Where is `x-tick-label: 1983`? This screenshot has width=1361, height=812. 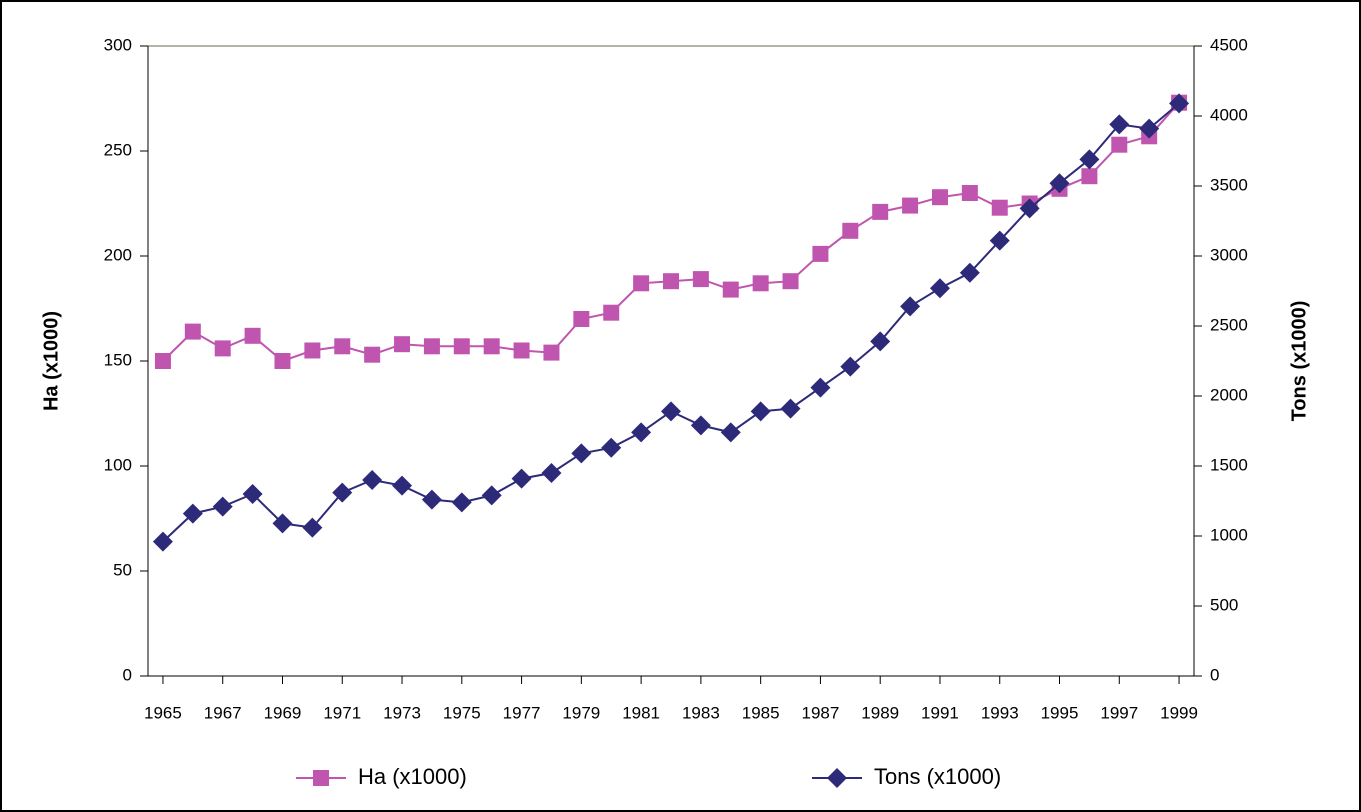
x-tick-label: 1983 is located at coordinates (701, 712).